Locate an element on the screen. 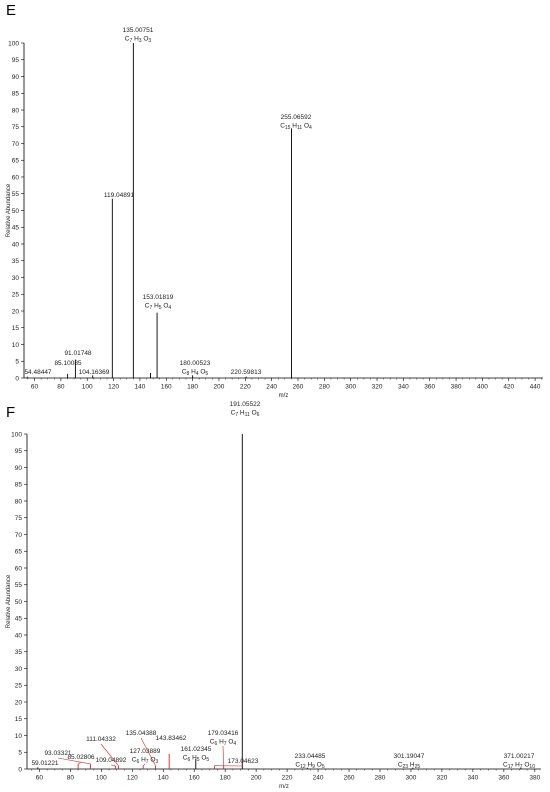  peak-formula: C7 H5 O4 is located at coordinates (158, 307).